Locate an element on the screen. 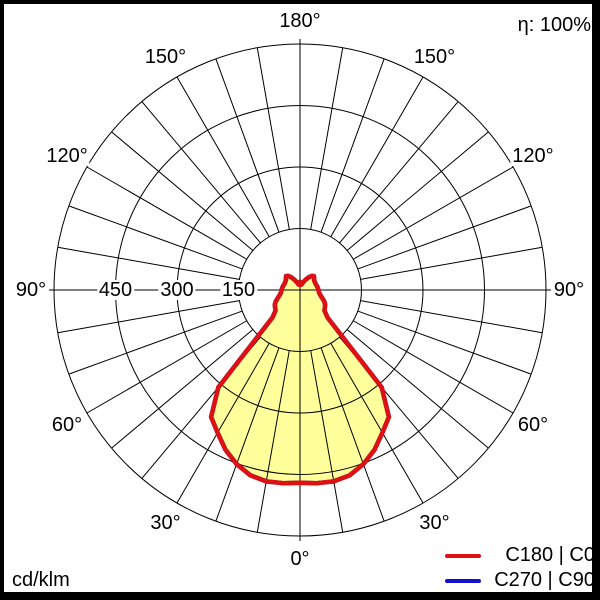 The width and height of the screenshot is (600, 600). angle-label-30-left: 30° is located at coordinates (165, 522).